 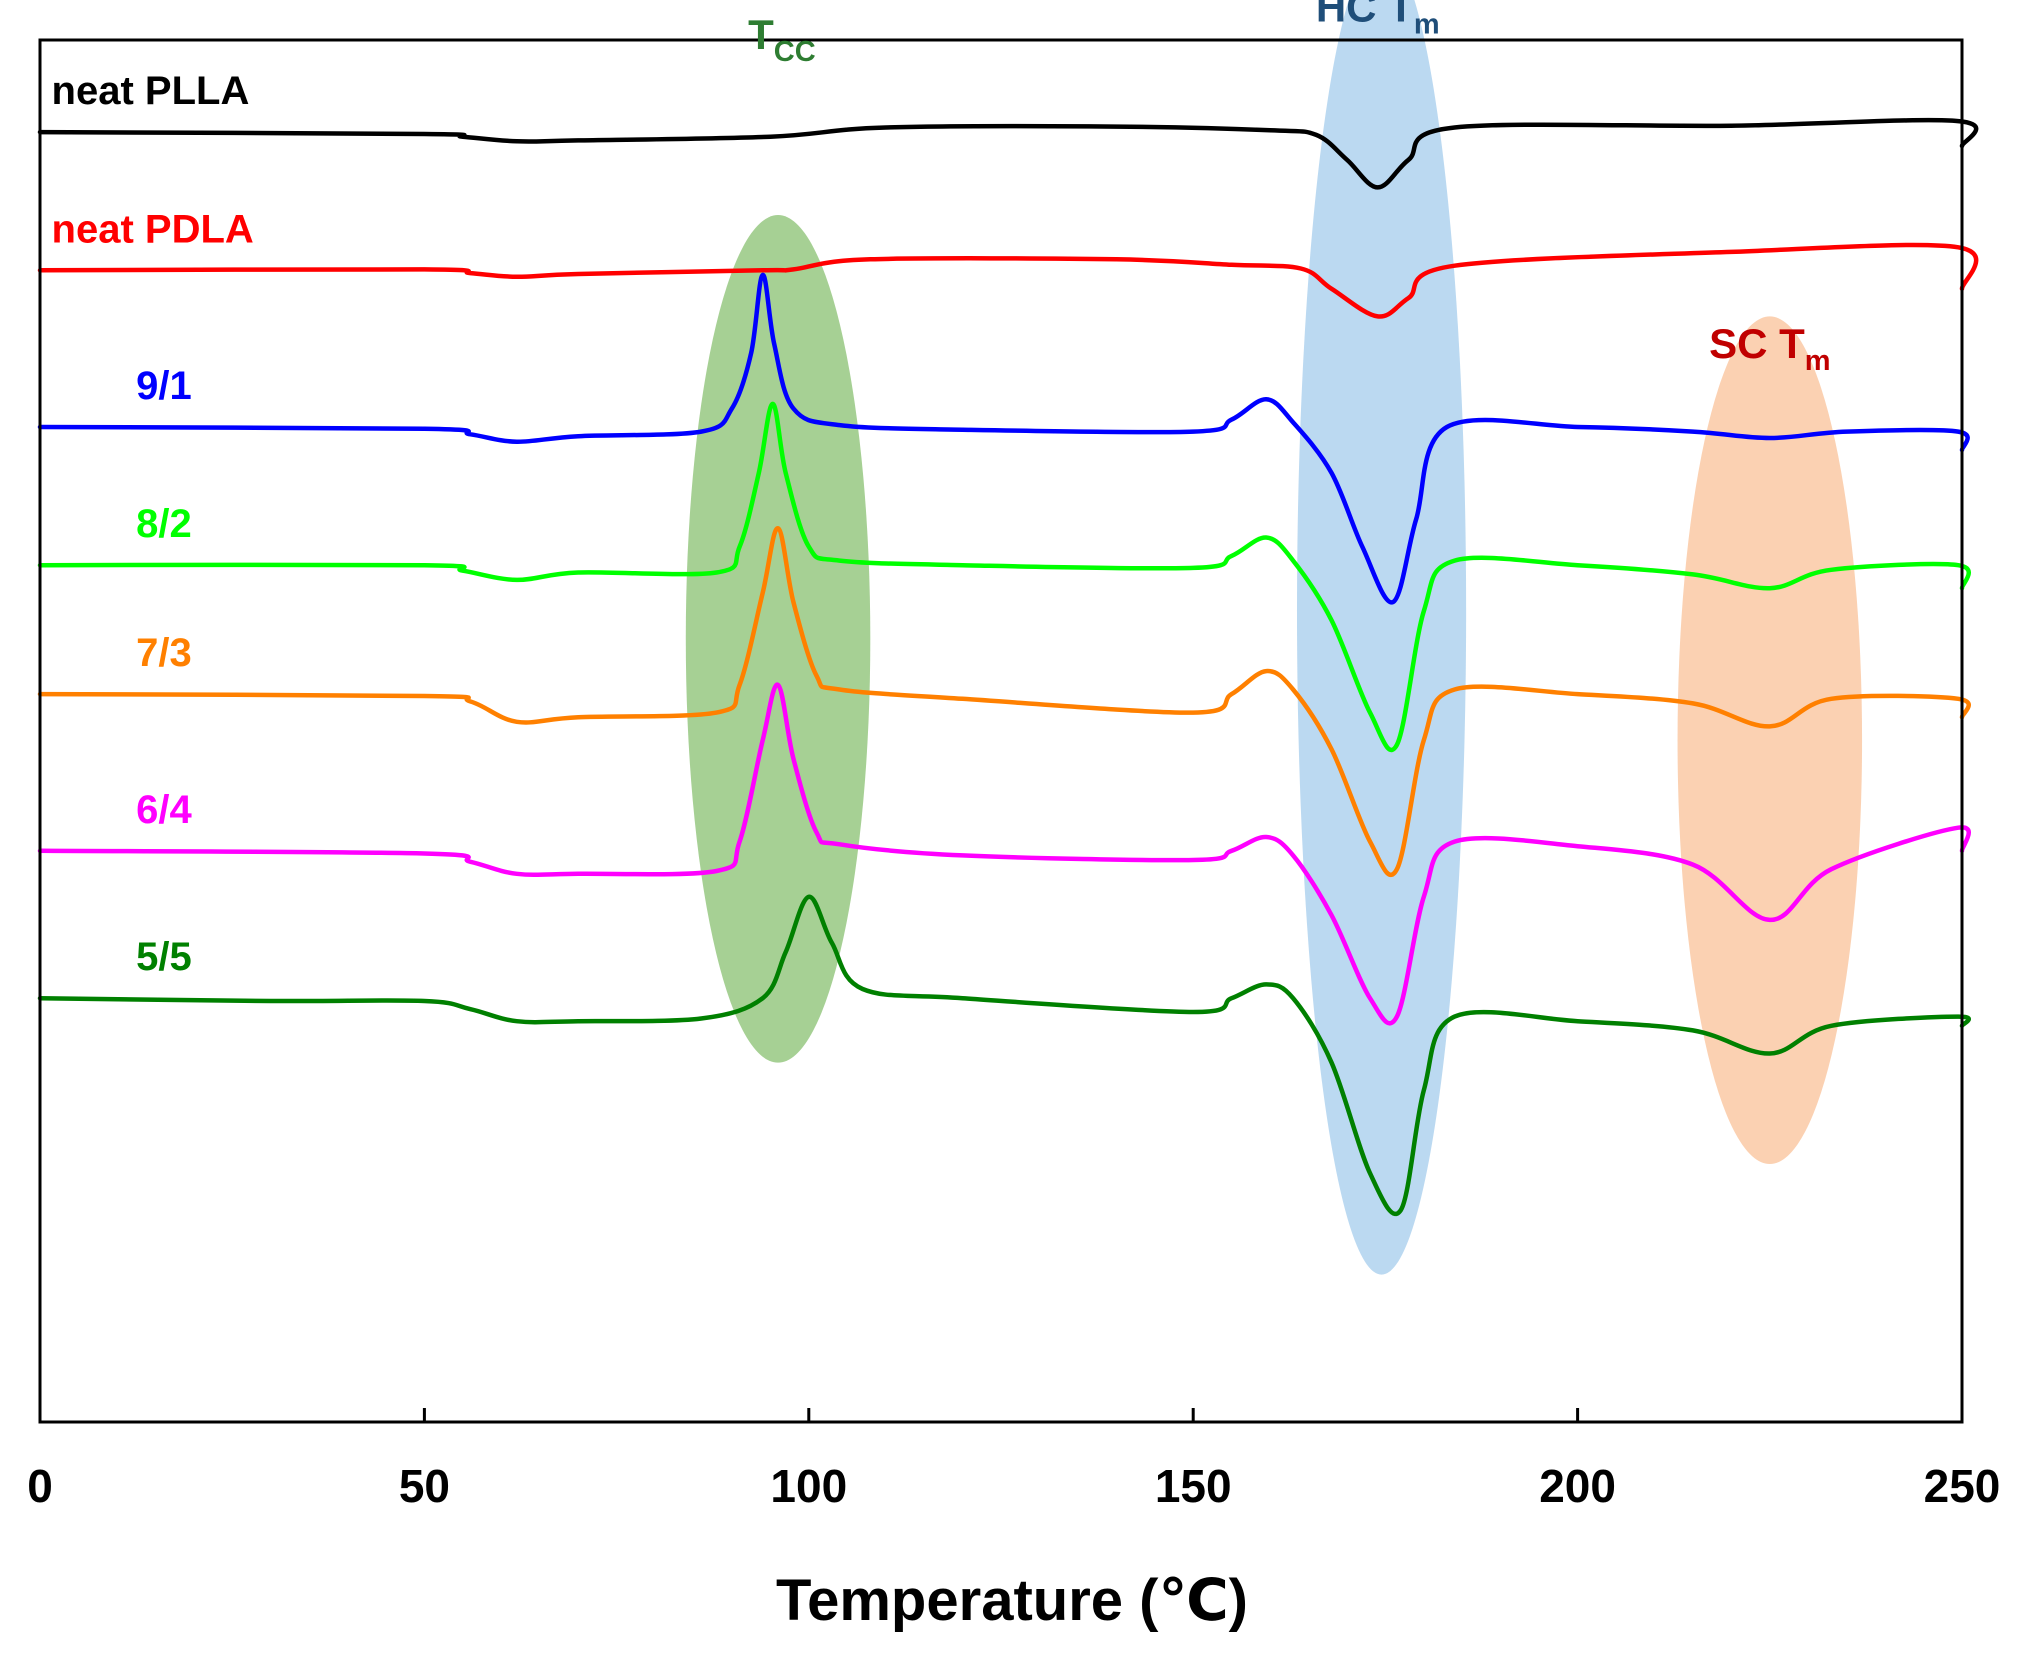 What do you see at coordinates (1193, 1486) in the screenshot?
I see `x-tick-label-3: 150` at bounding box center [1193, 1486].